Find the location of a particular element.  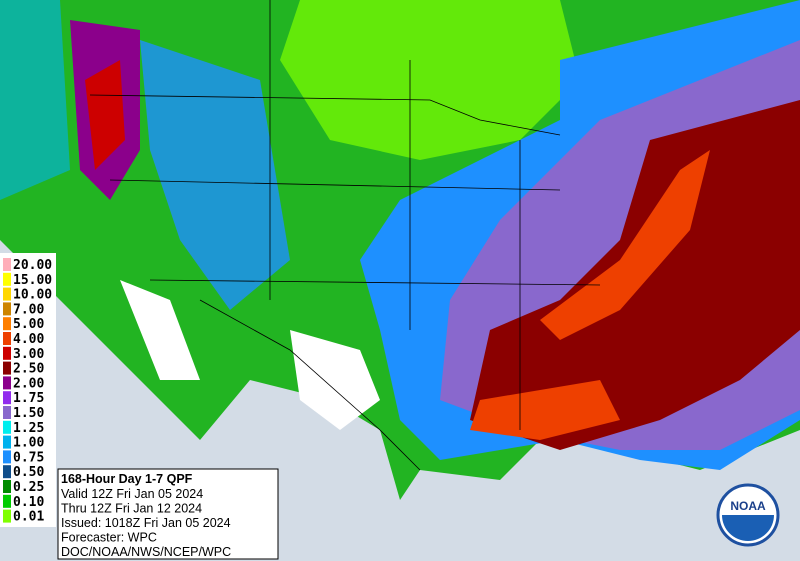

legend-label: 1.00 is located at coordinates (28, 443).